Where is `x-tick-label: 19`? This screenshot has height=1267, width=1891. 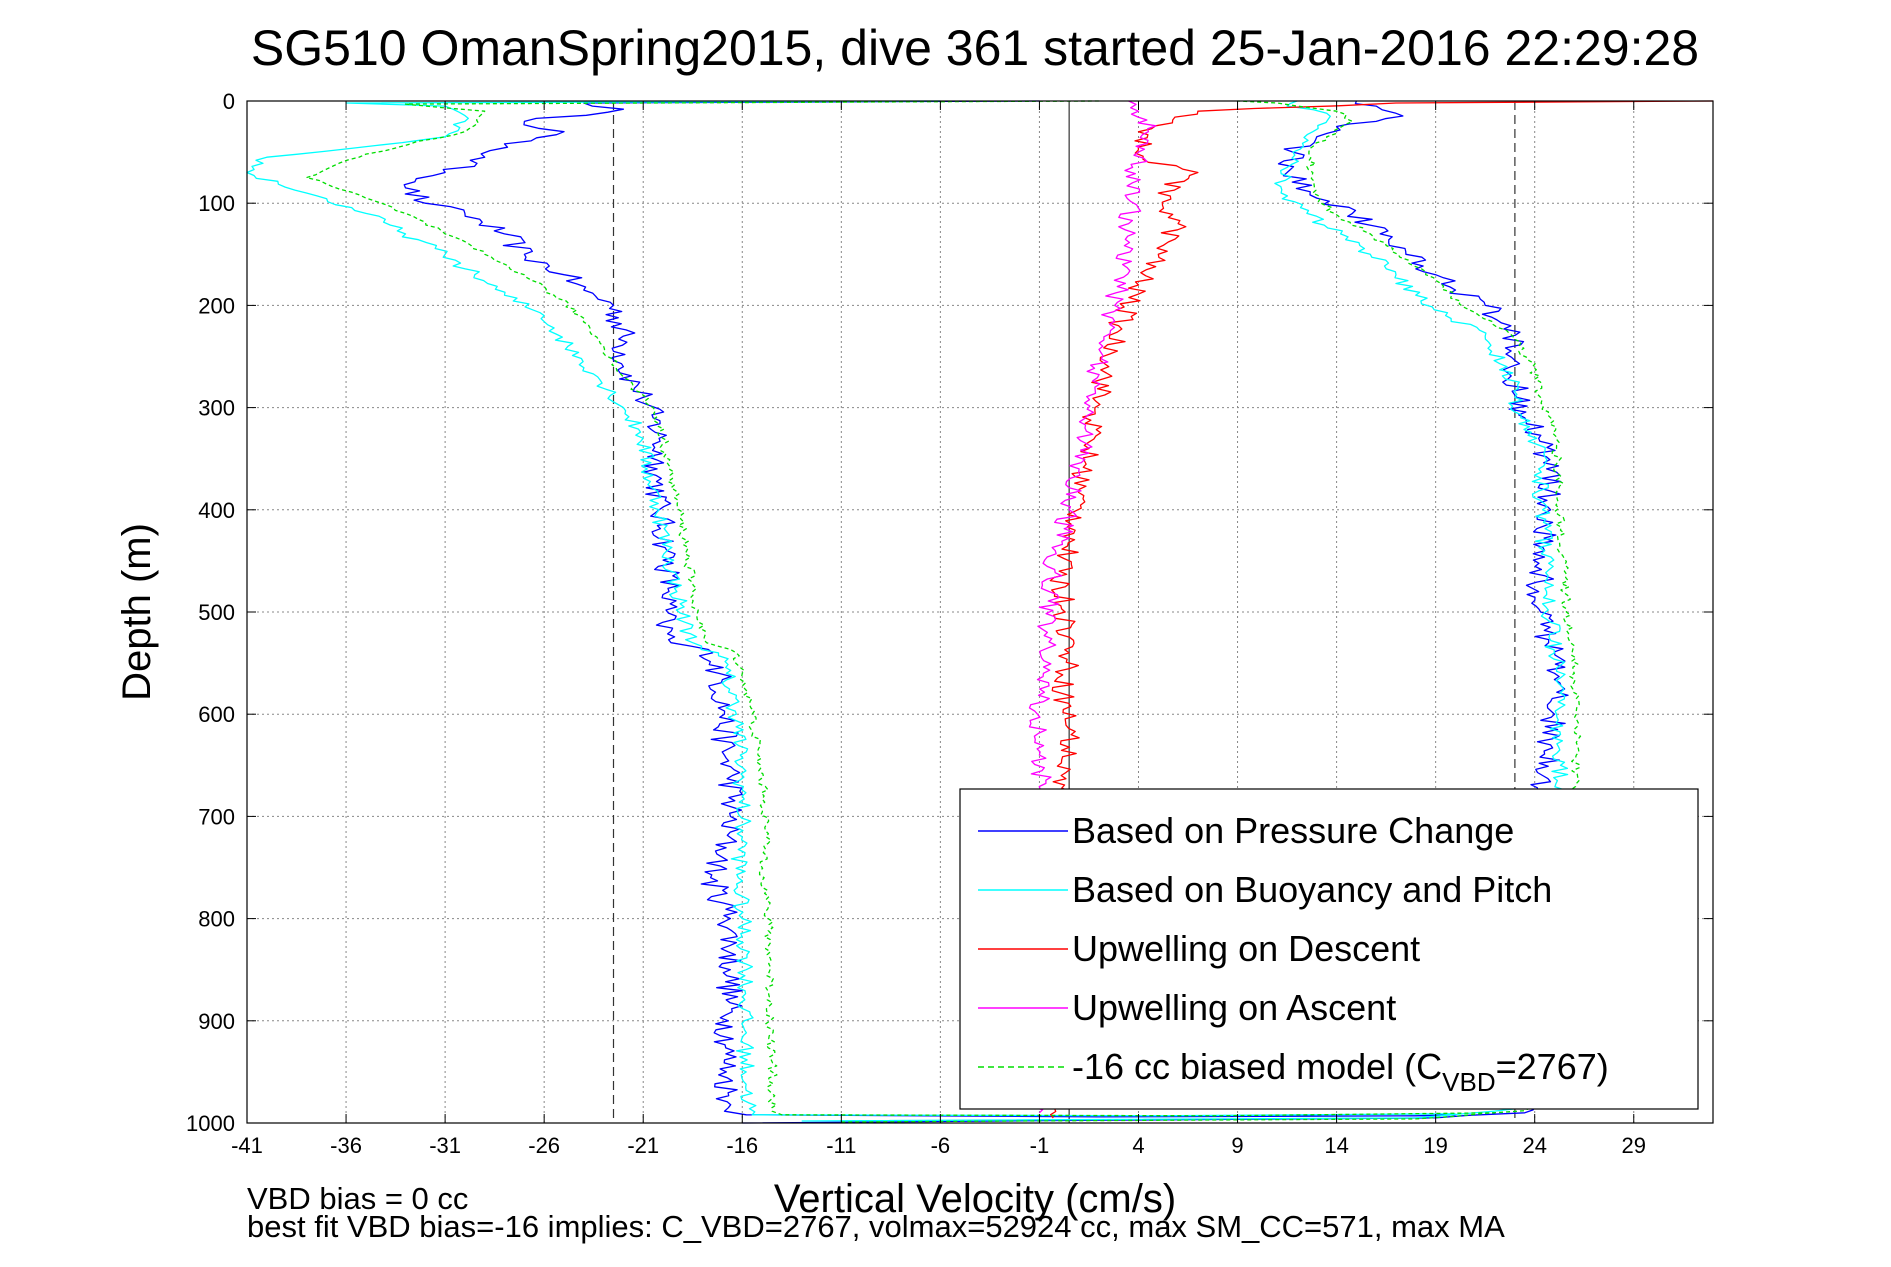 x-tick-label: 19 is located at coordinates (1435, 1145).